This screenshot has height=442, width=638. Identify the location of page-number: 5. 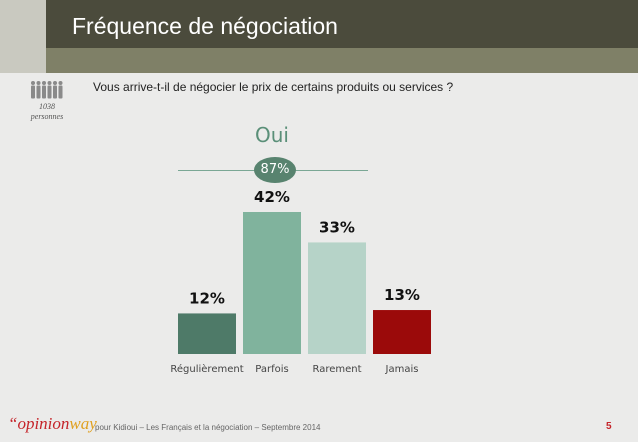
(609, 426).